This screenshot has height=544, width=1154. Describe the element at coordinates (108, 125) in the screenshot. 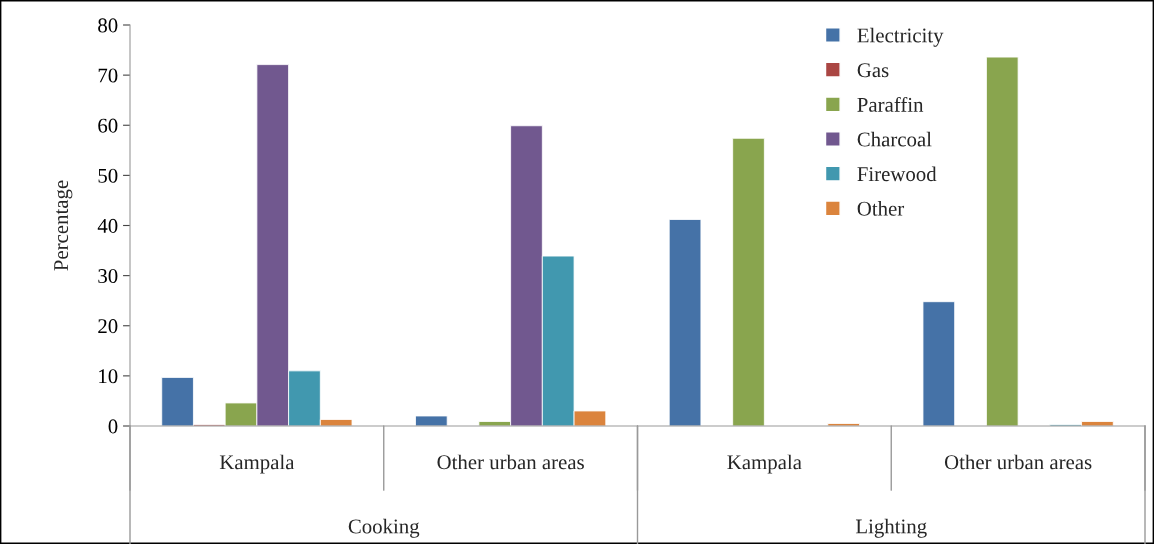

I see `y-tick-label: 60` at that location.